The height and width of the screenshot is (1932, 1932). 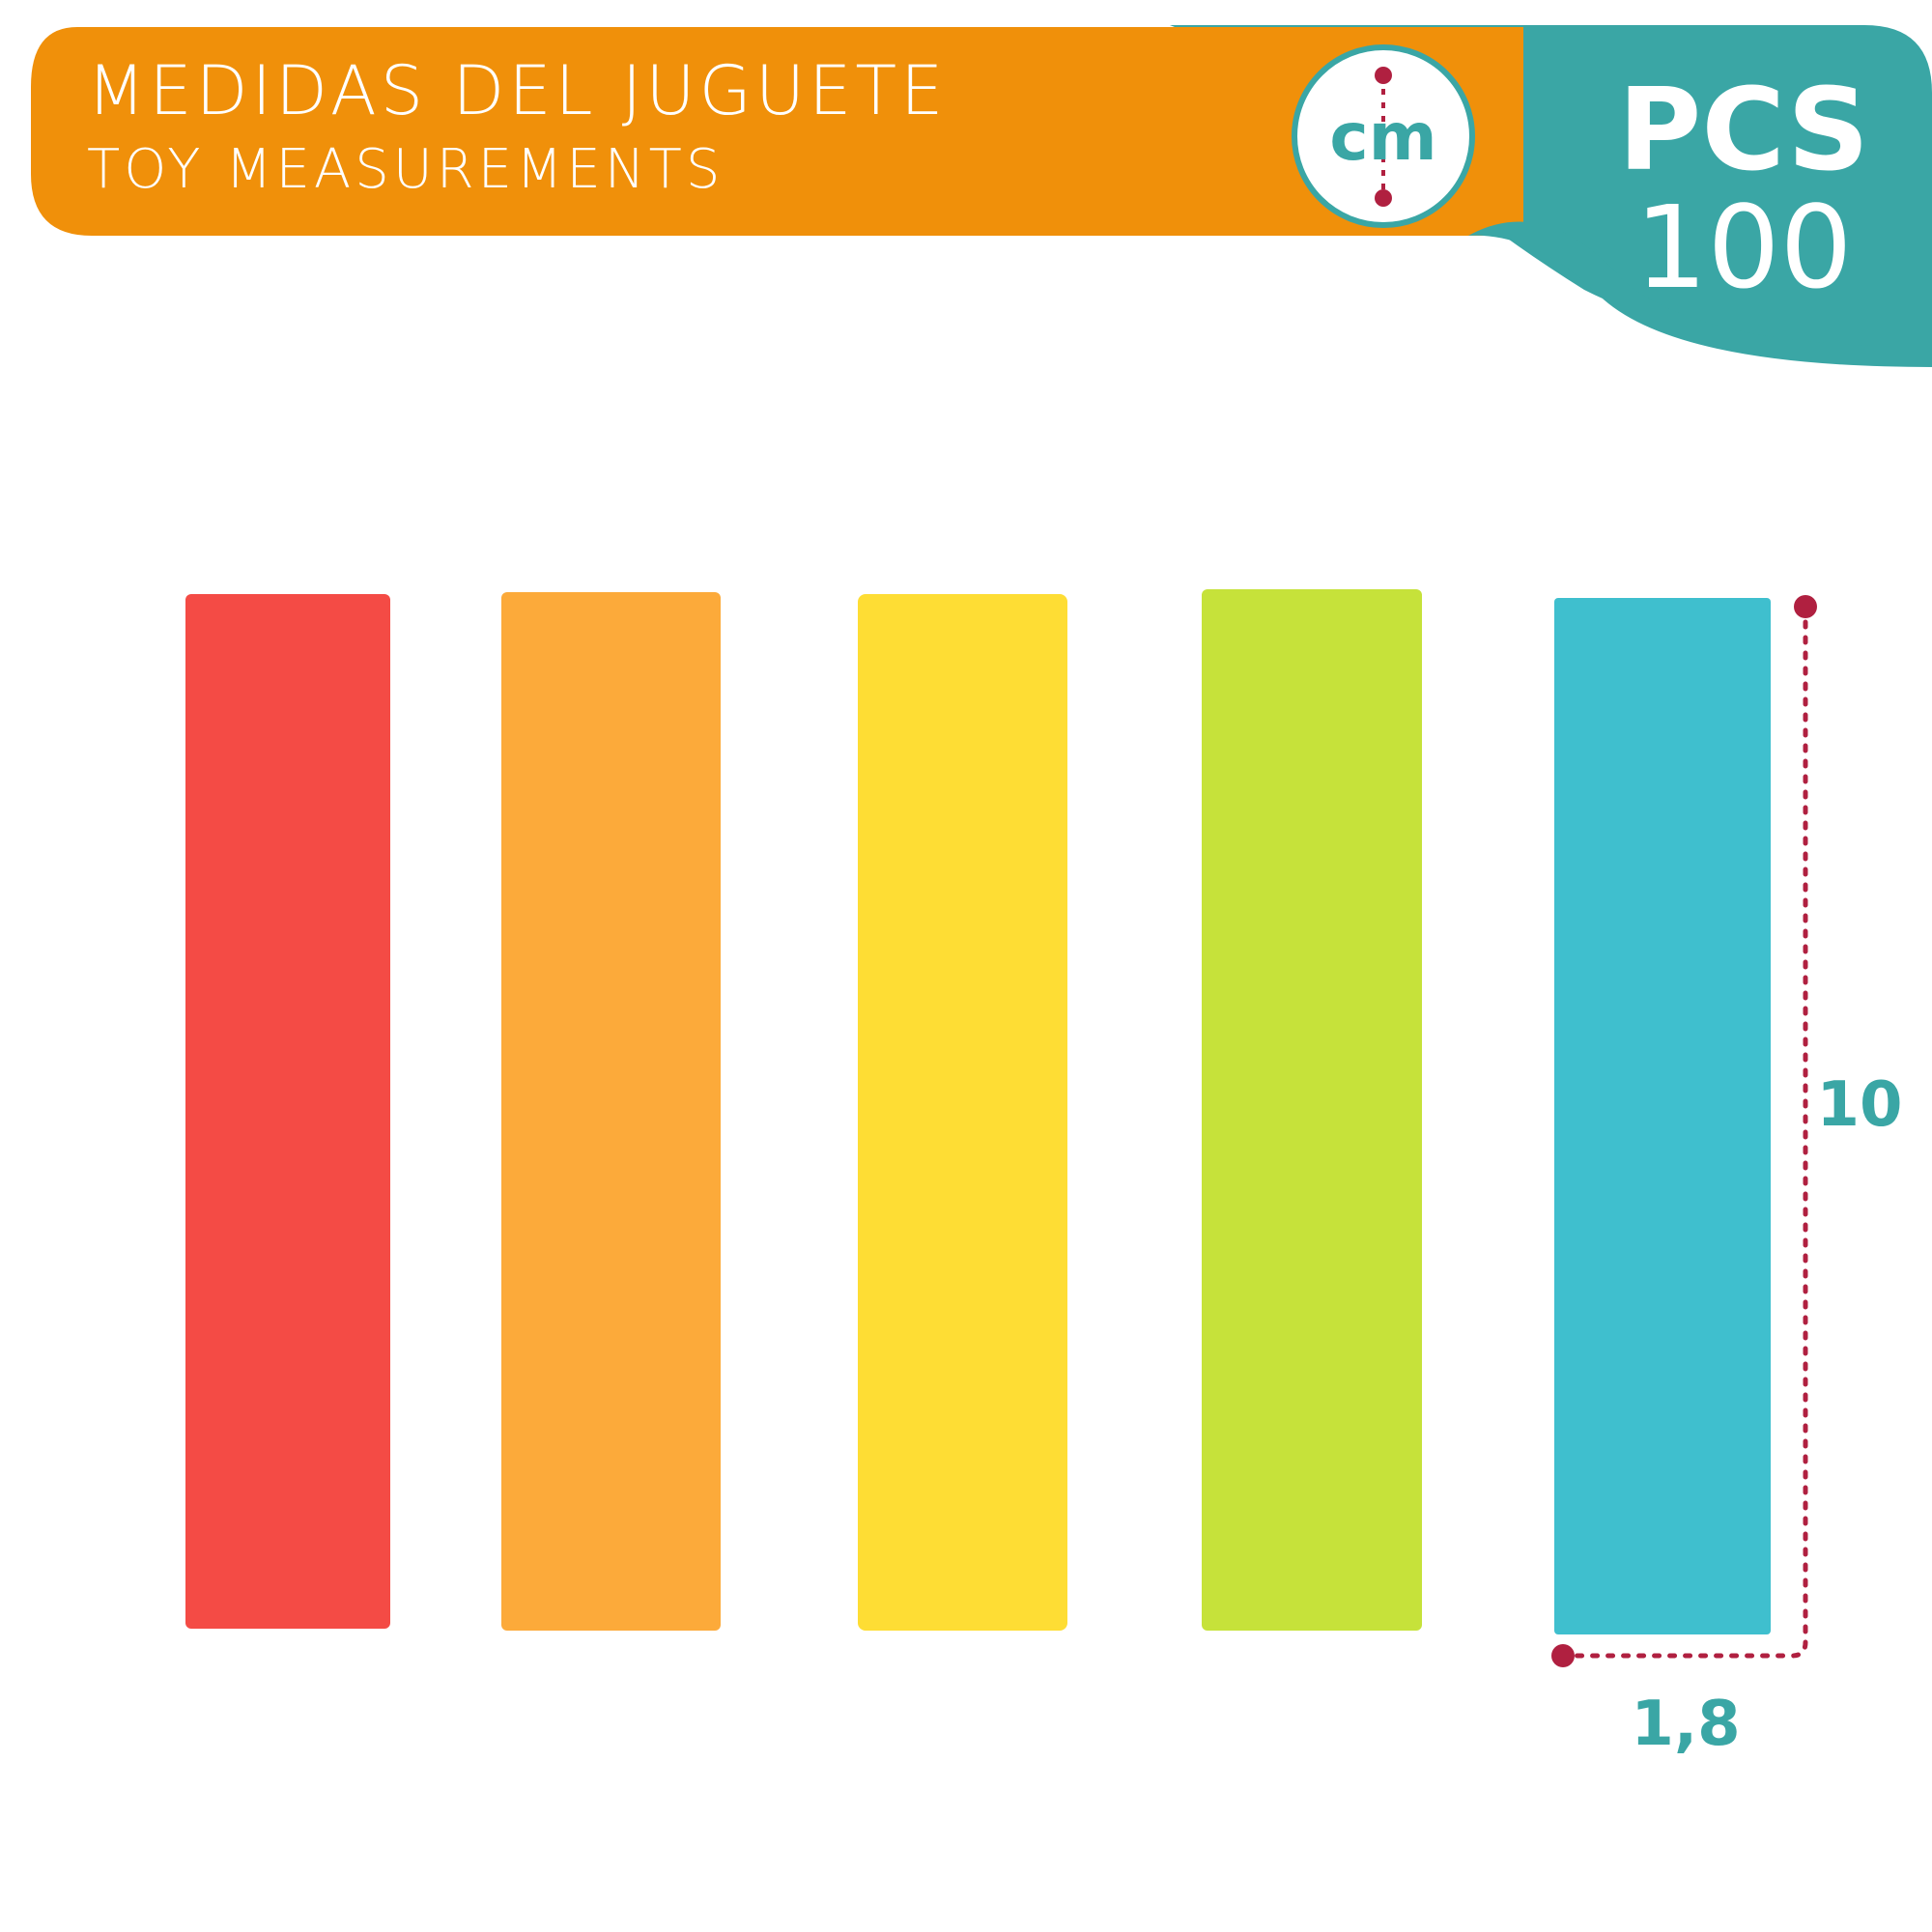 I want to click on width-label: 1,8, so click(x=1685, y=1724).